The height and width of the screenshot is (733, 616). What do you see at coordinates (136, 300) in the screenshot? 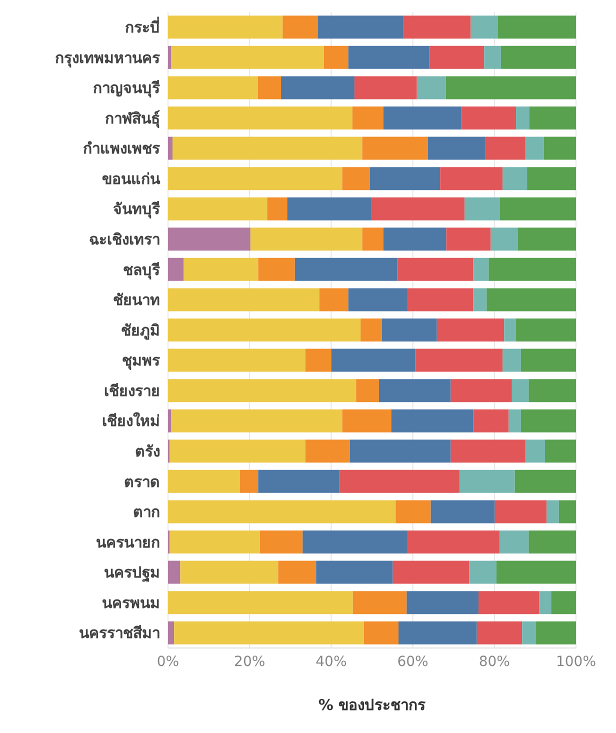
I see `y-tick-label: ชัยนาท` at bounding box center [136, 300].